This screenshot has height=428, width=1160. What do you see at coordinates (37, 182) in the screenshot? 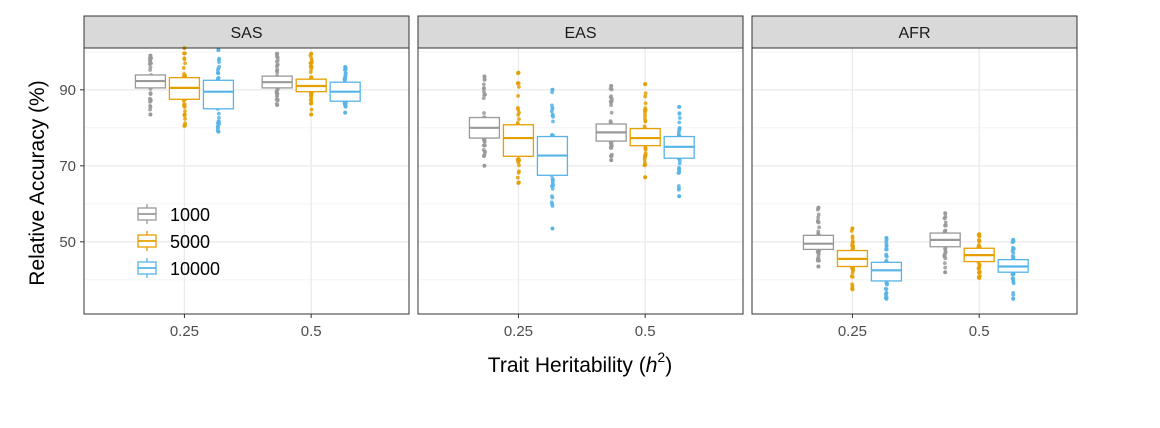
I see `y-axis-title: Relative Accuracy (%)` at bounding box center [37, 182].